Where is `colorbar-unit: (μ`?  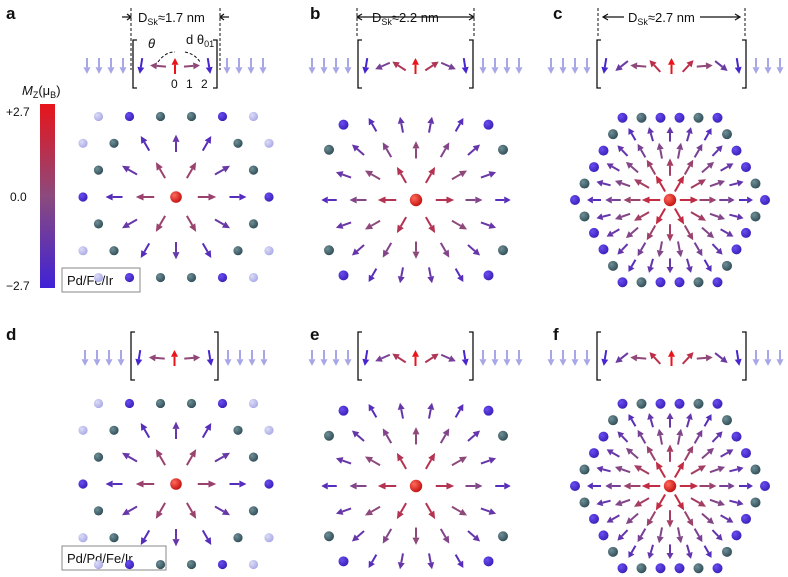
colorbar-unit: (μ is located at coordinates (44, 90).